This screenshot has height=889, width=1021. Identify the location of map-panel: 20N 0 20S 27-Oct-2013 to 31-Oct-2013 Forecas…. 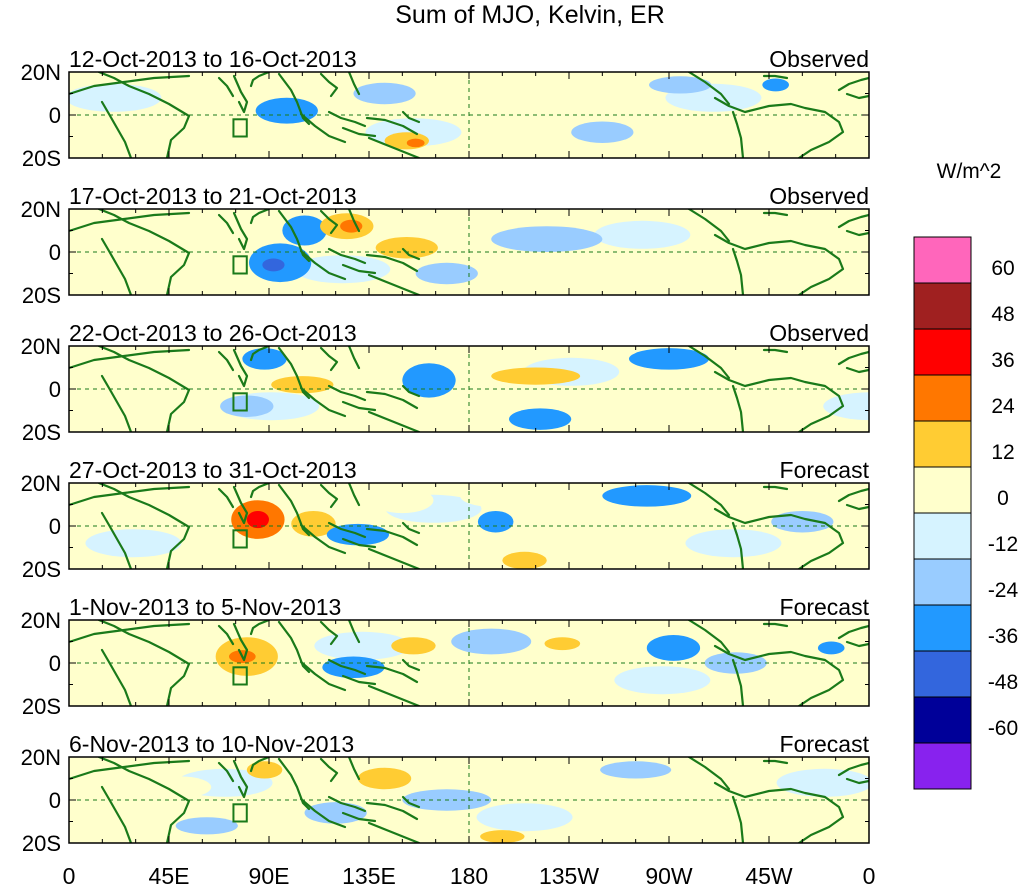
(445, 519).